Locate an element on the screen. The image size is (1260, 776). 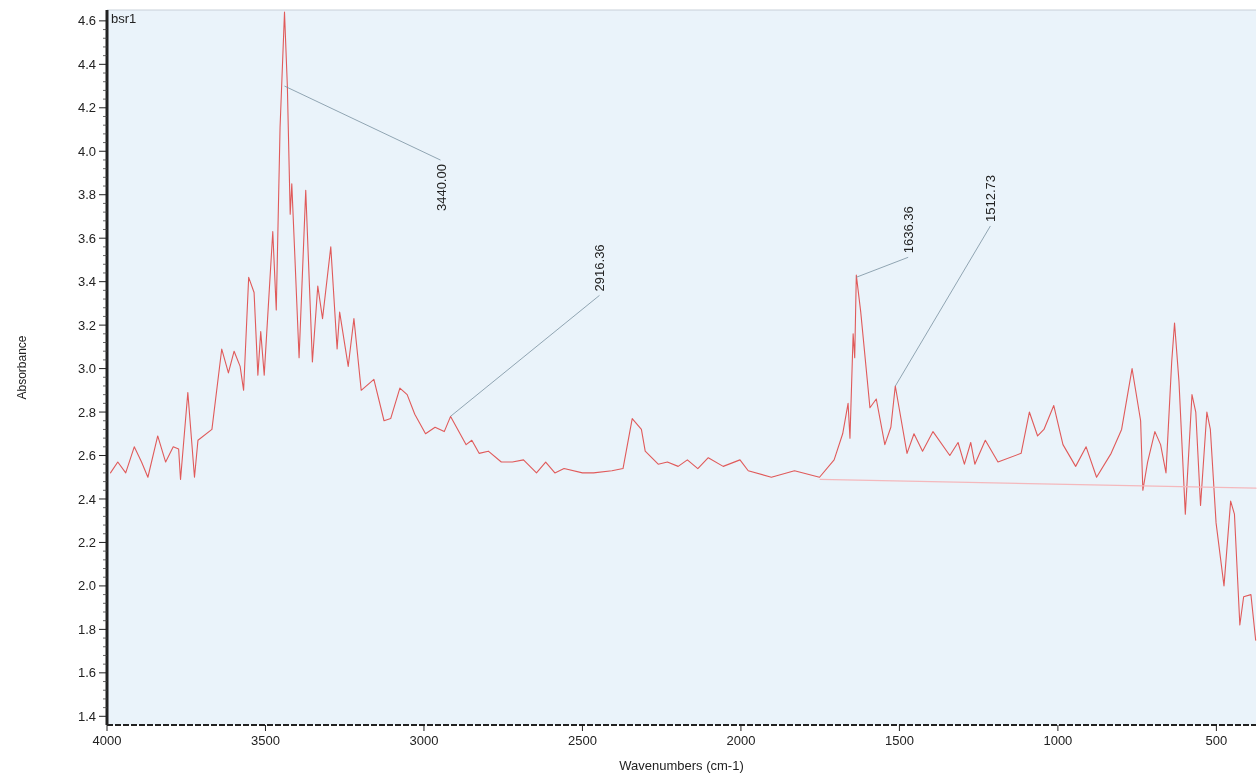
x-tick-label: 2500 is located at coordinates (582, 740).